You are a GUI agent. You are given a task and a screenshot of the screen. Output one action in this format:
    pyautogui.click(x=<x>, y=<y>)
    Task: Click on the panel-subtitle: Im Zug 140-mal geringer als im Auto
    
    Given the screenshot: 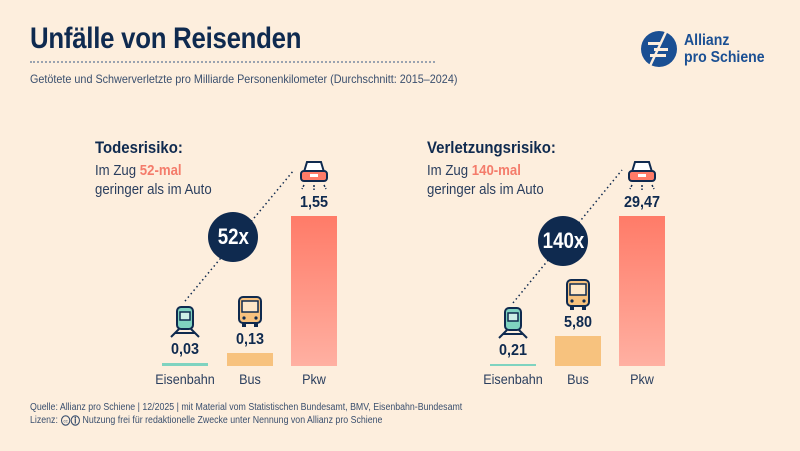 What is the action you would take?
    pyautogui.click(x=485, y=180)
    